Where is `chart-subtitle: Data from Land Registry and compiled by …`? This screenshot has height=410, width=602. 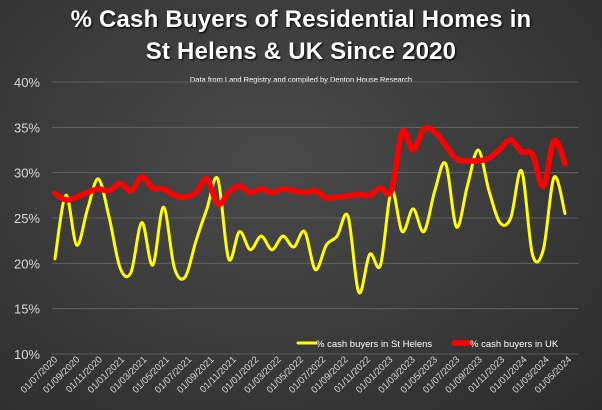
chart-subtitle: Data from Land Registry and compiled by … is located at coordinates (301, 79).